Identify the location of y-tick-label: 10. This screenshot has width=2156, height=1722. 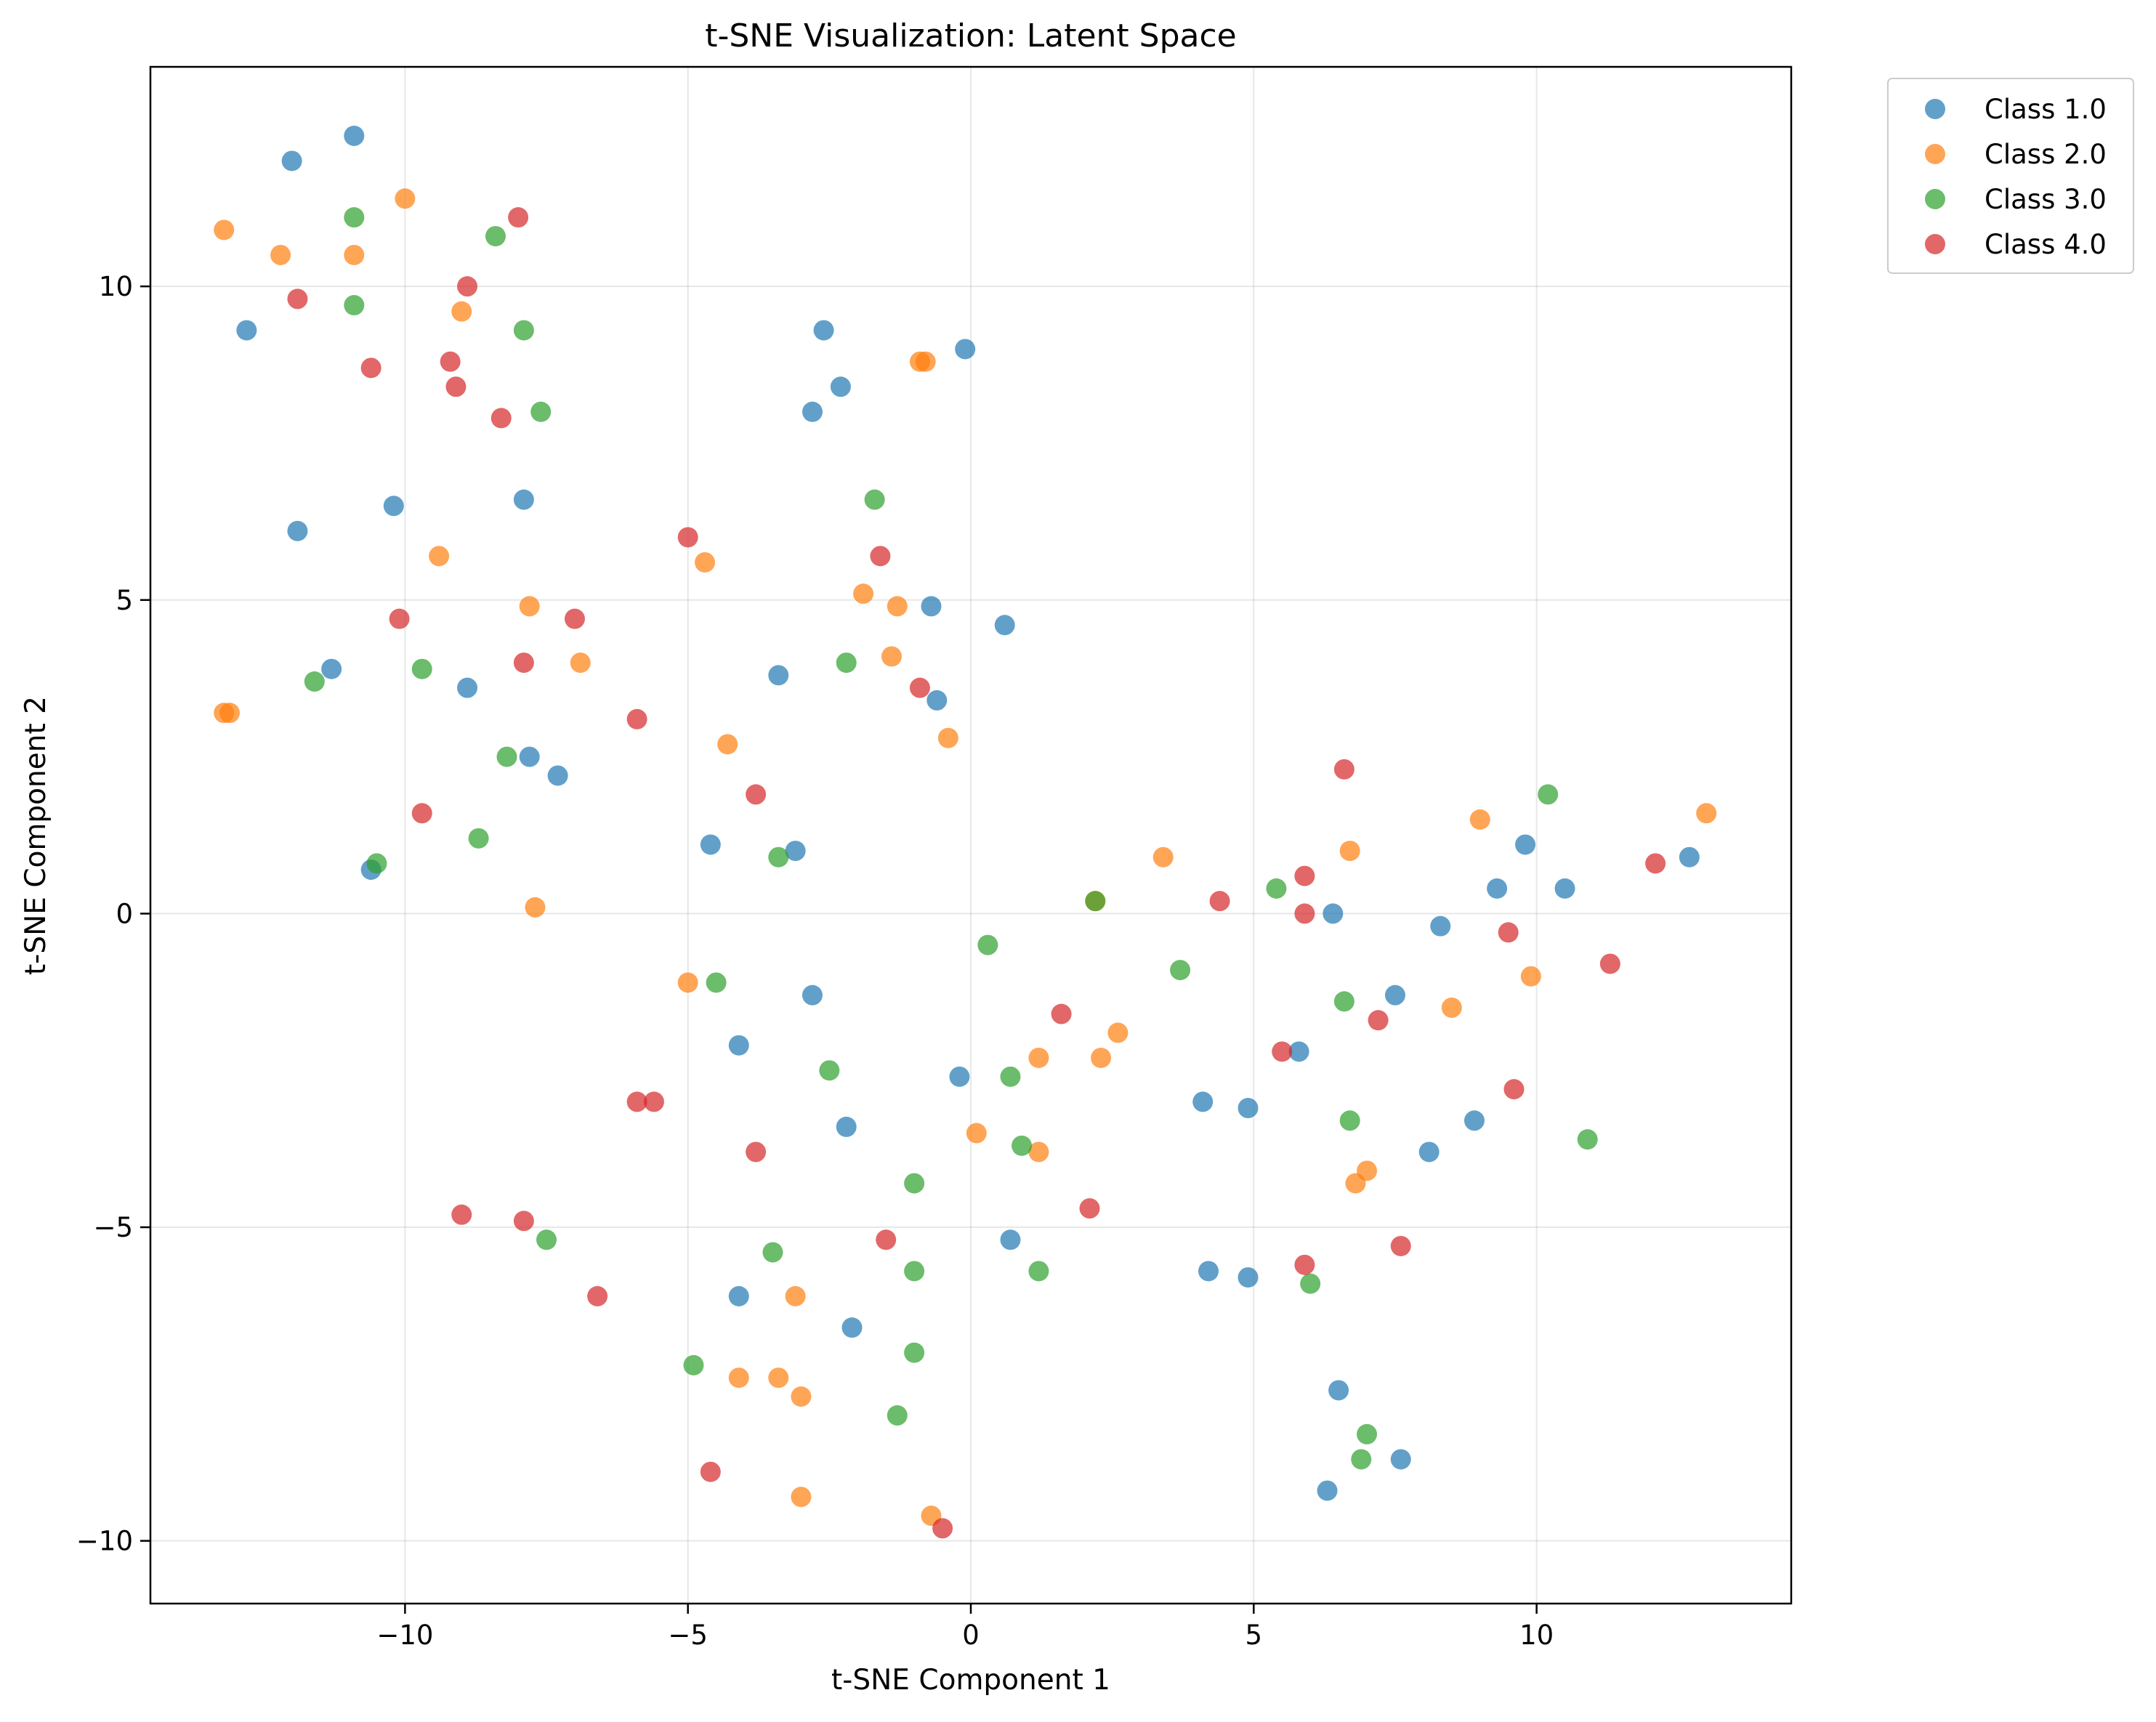
(116, 286).